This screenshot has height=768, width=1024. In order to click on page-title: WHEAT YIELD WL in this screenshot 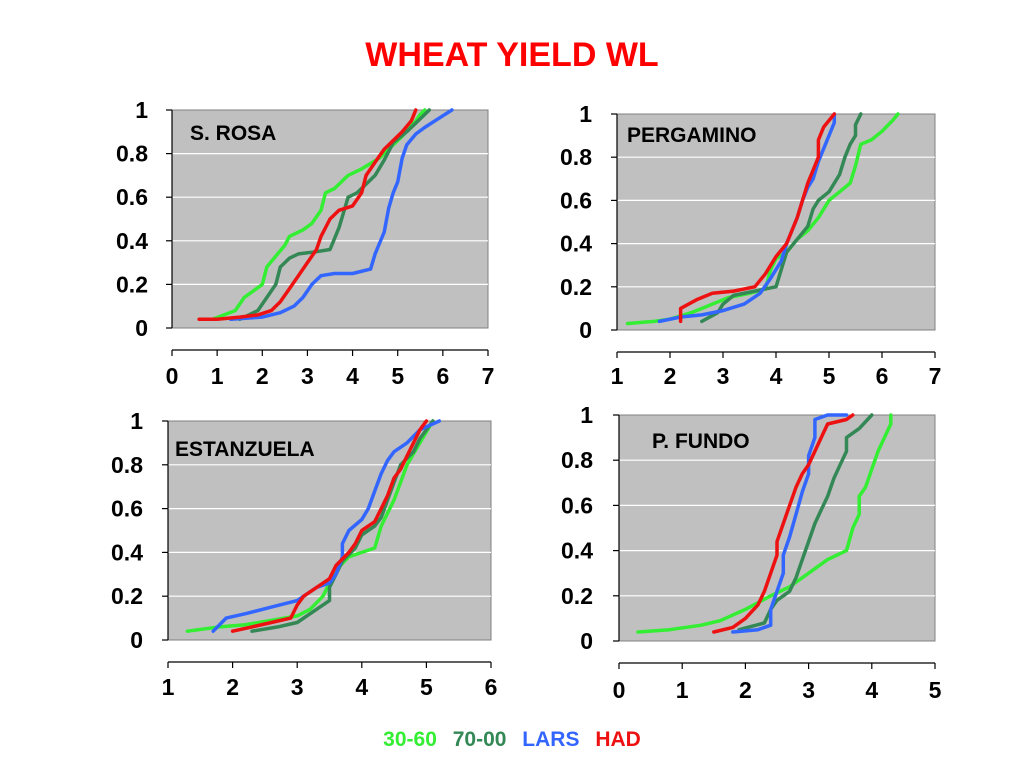, I will do `click(512, 55)`.